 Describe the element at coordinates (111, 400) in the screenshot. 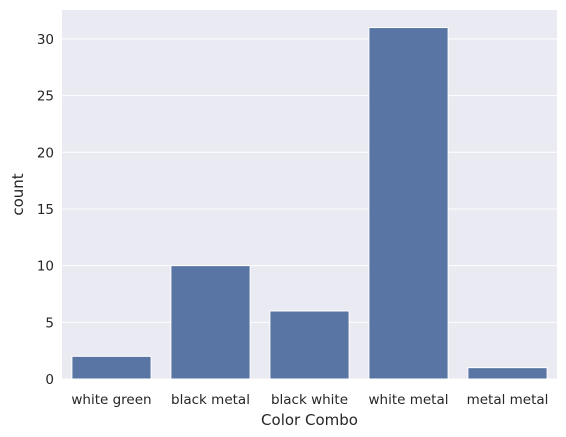

I see `x-tick-label: white green` at that location.